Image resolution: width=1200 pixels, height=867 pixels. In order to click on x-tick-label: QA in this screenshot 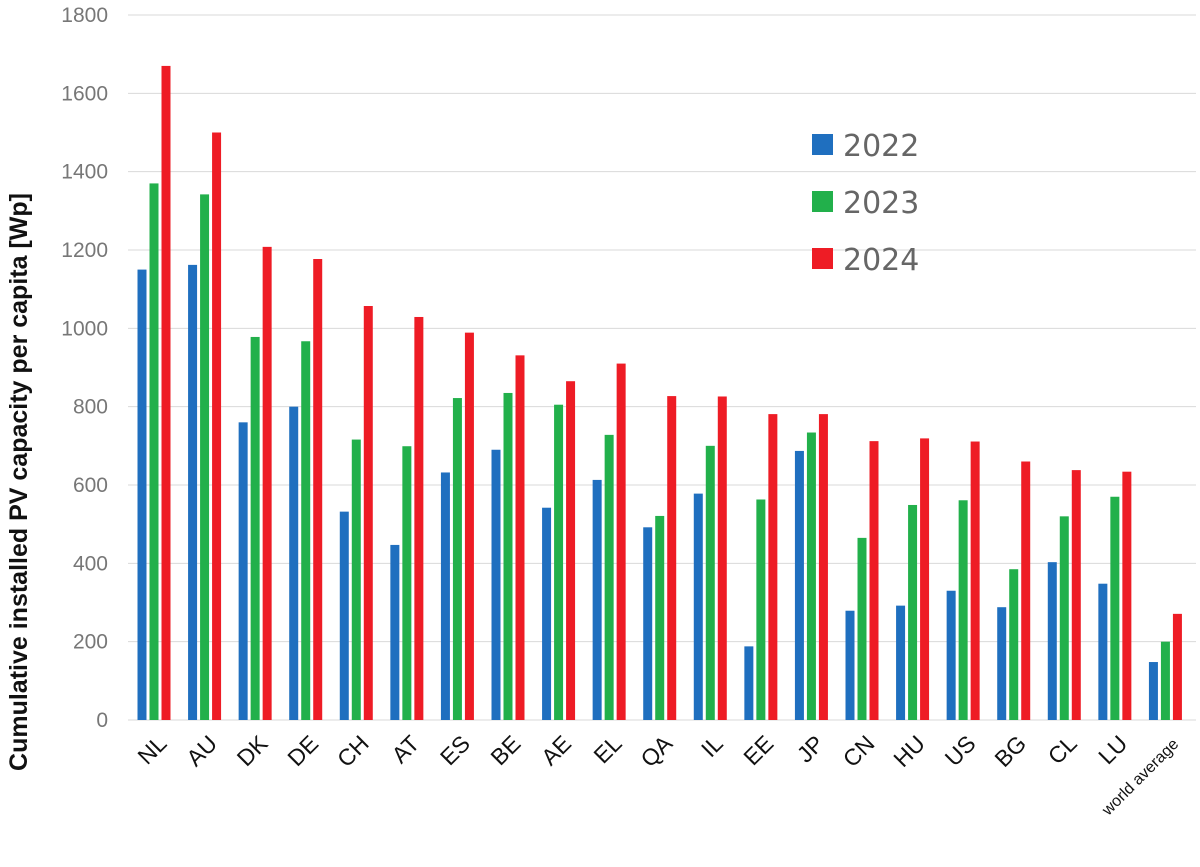, I will do `click(656, 751)`.